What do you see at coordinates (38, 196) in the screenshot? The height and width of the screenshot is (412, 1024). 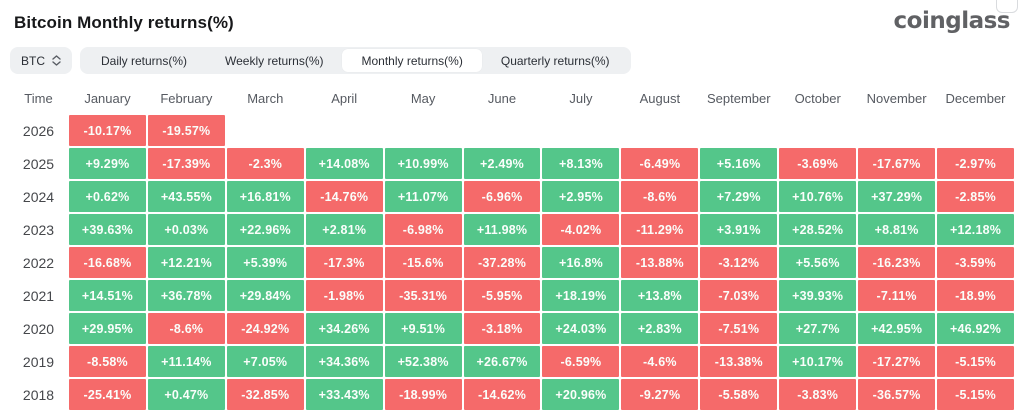 I see `year-label-2024: 2024` at bounding box center [38, 196].